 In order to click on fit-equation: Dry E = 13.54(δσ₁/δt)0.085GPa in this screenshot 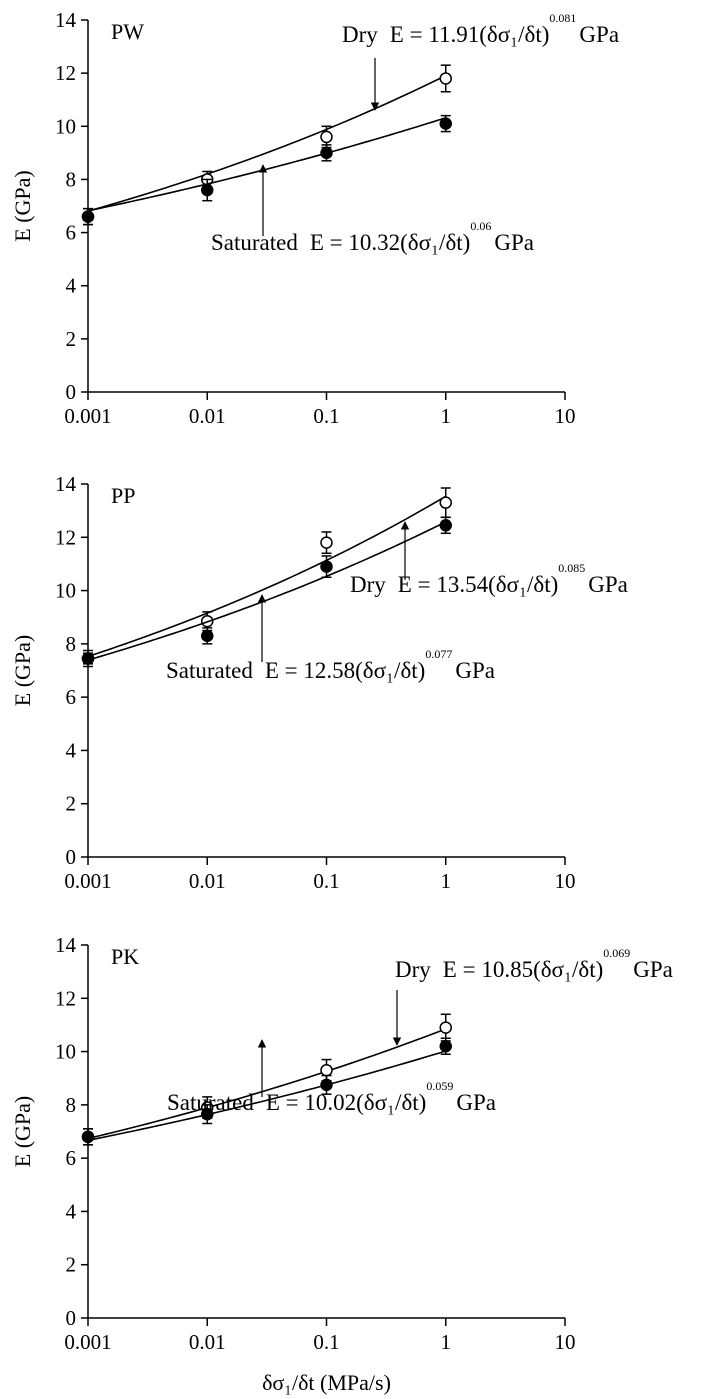, I will do `click(489, 579)`.